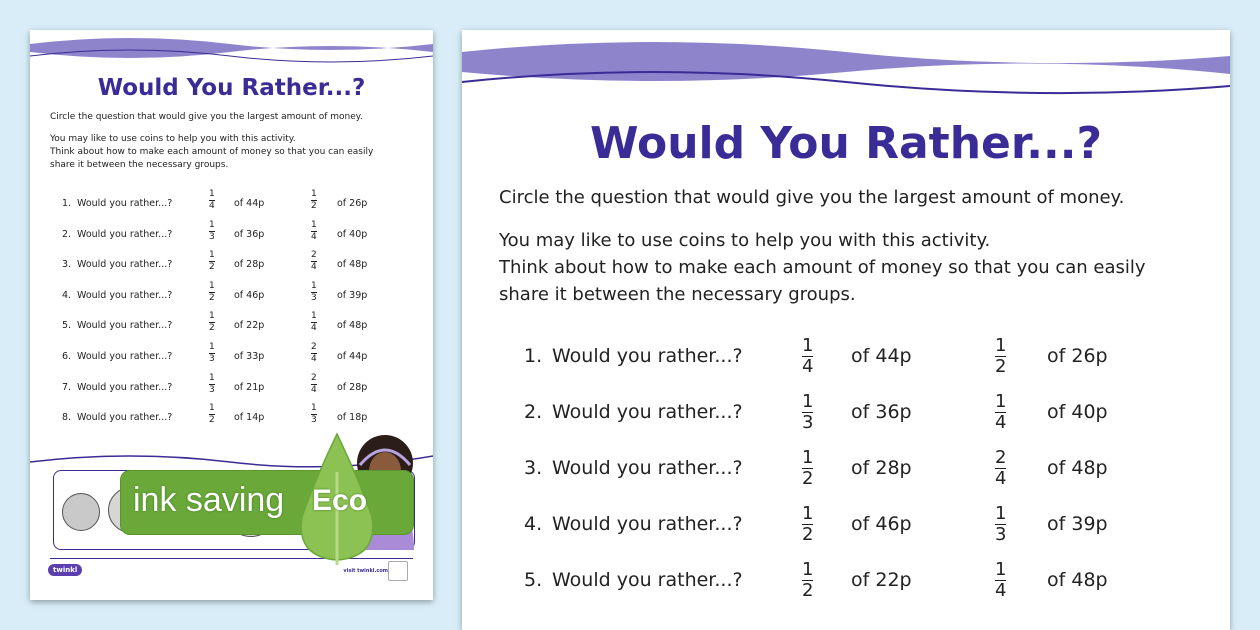 This screenshot has height=630, width=1260. Describe the element at coordinates (231, 558) in the screenshot. I see `footer-divider` at that location.